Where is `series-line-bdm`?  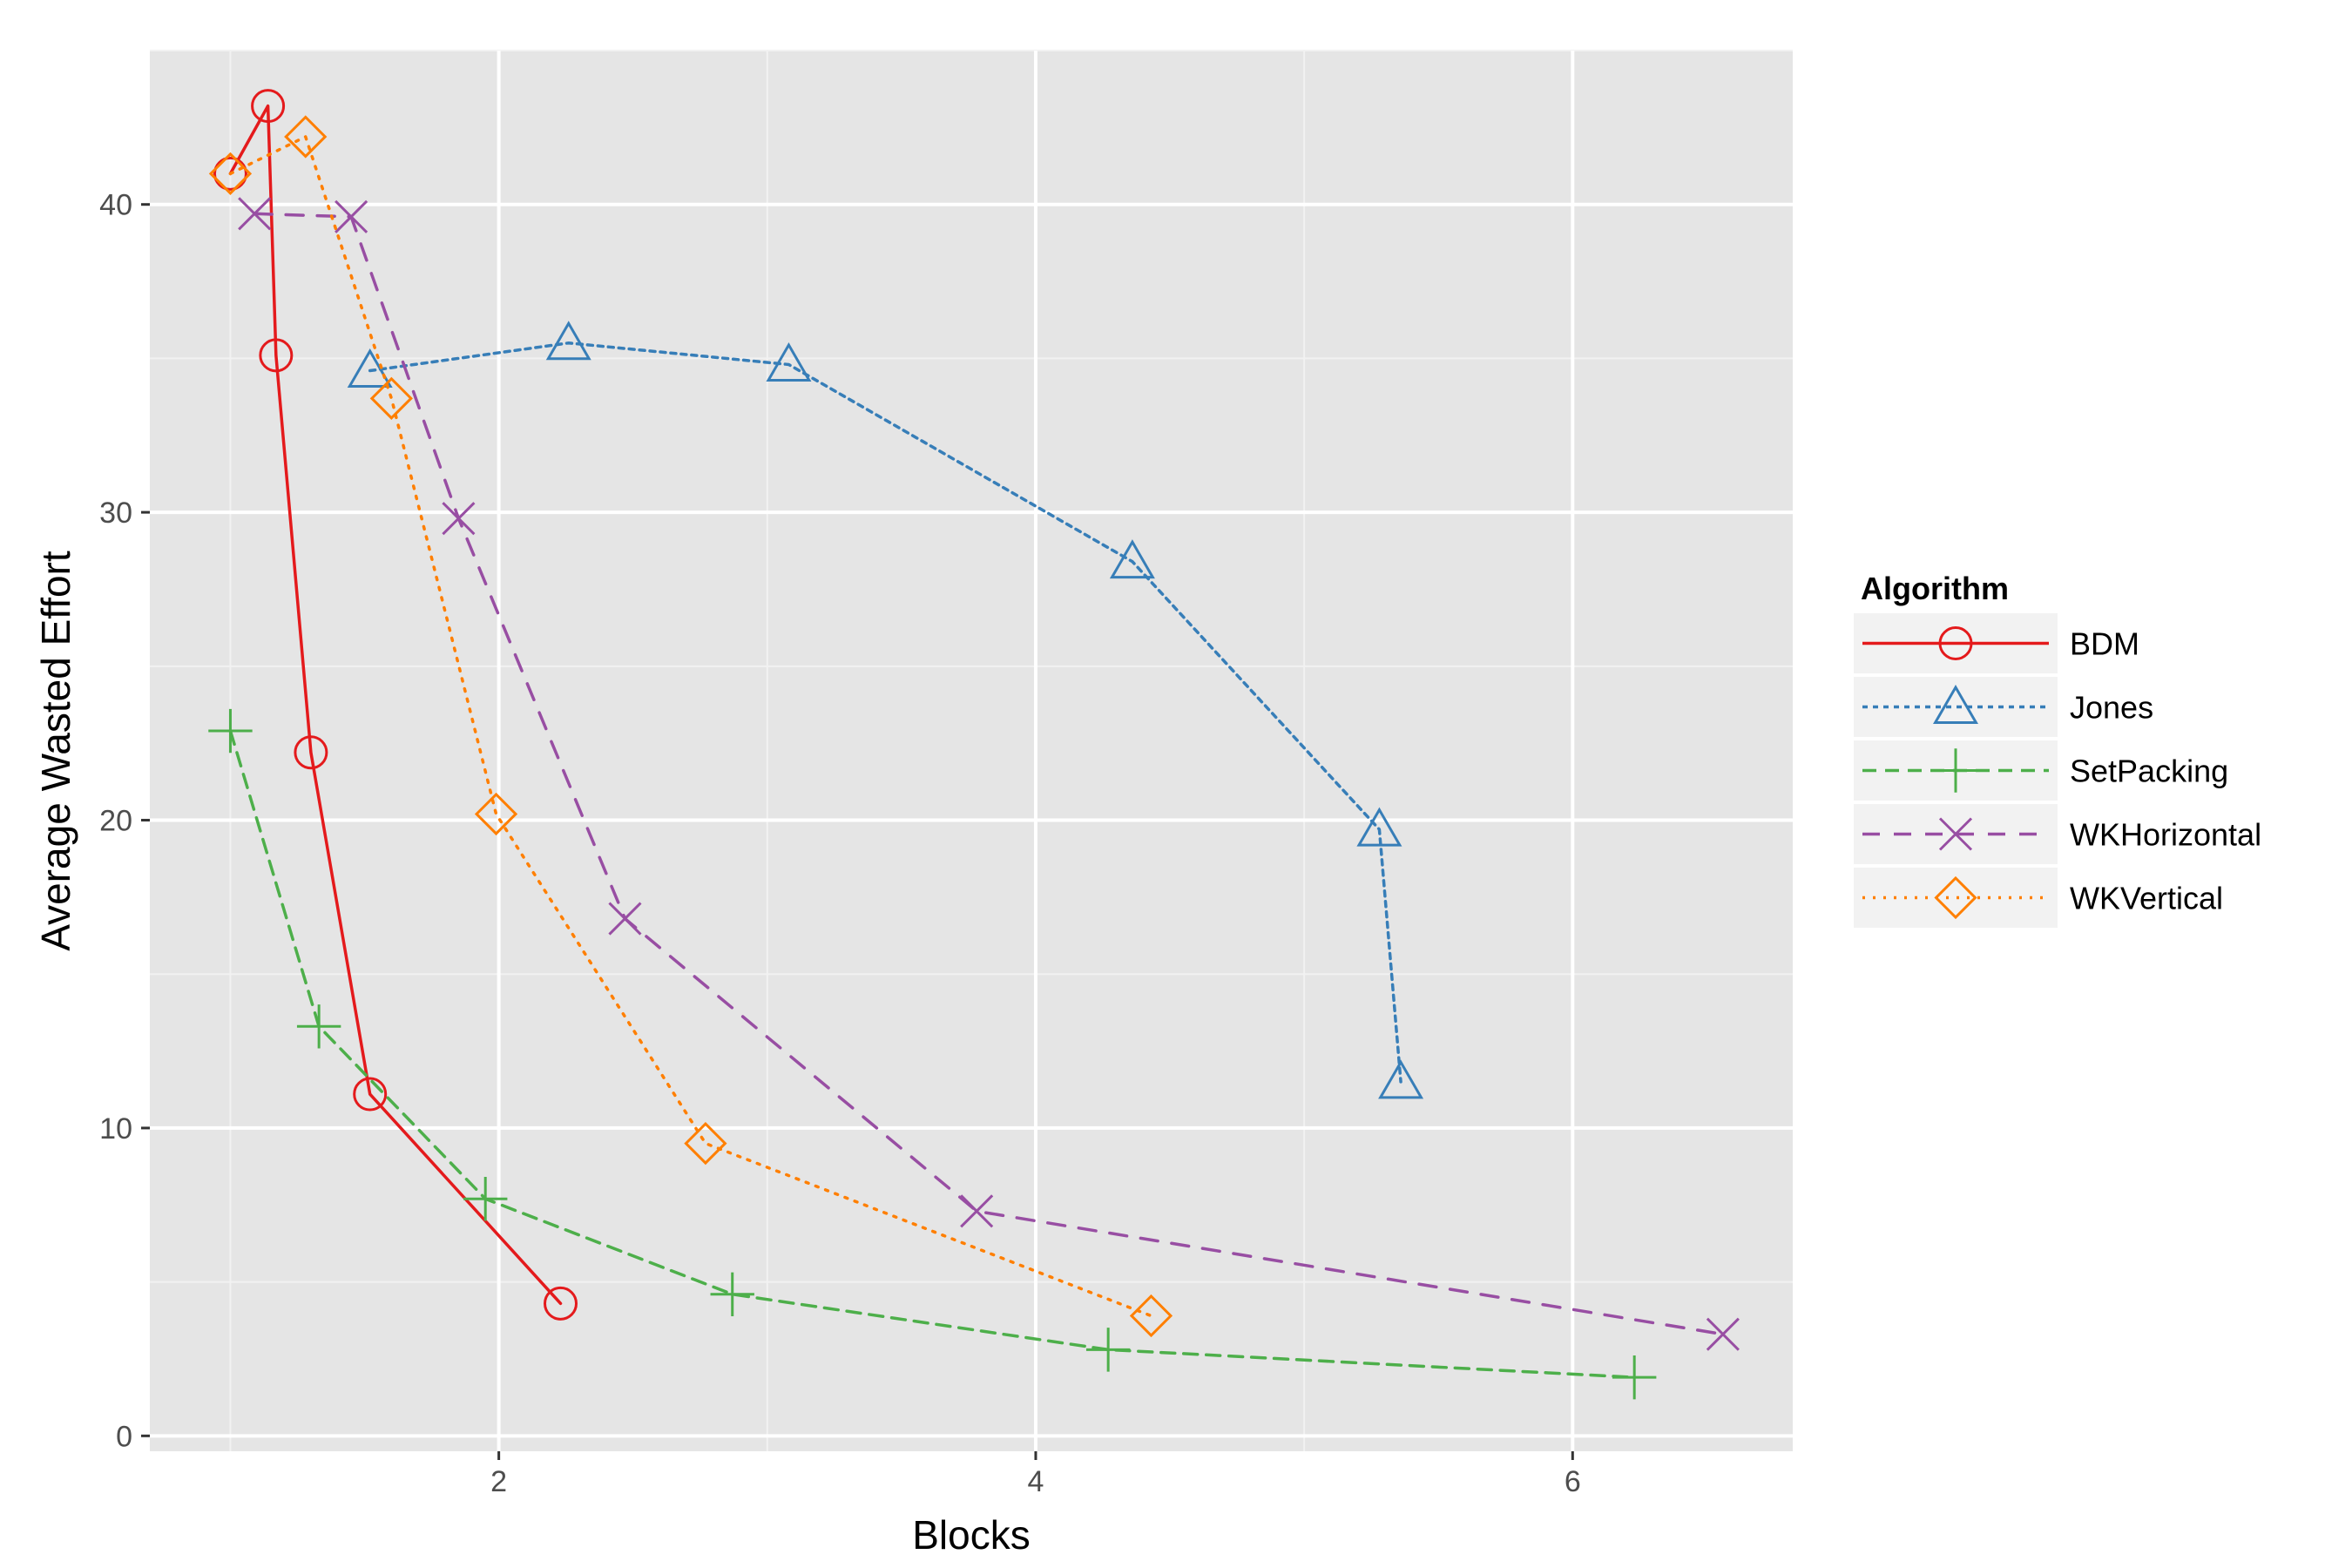 series-line-bdm is located at coordinates (395, 705).